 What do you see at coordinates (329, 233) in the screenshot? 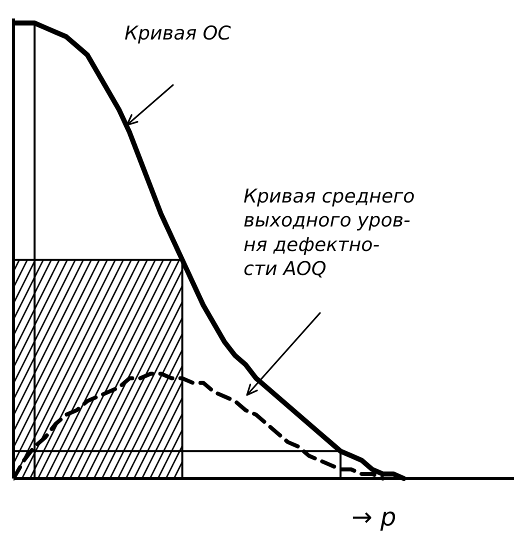
I see `annotation: Кривая среднего выходного уров- ня дефектно- сти AOQ` at bounding box center [329, 233].